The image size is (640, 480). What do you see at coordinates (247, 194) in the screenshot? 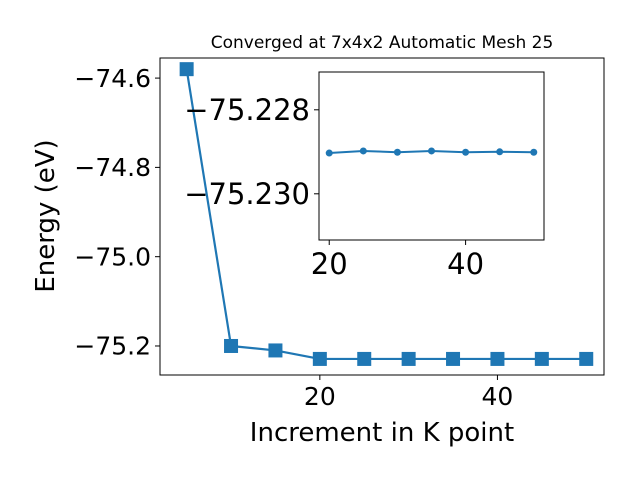
I see `inset-y-tick-label: −75.230` at bounding box center [247, 194].